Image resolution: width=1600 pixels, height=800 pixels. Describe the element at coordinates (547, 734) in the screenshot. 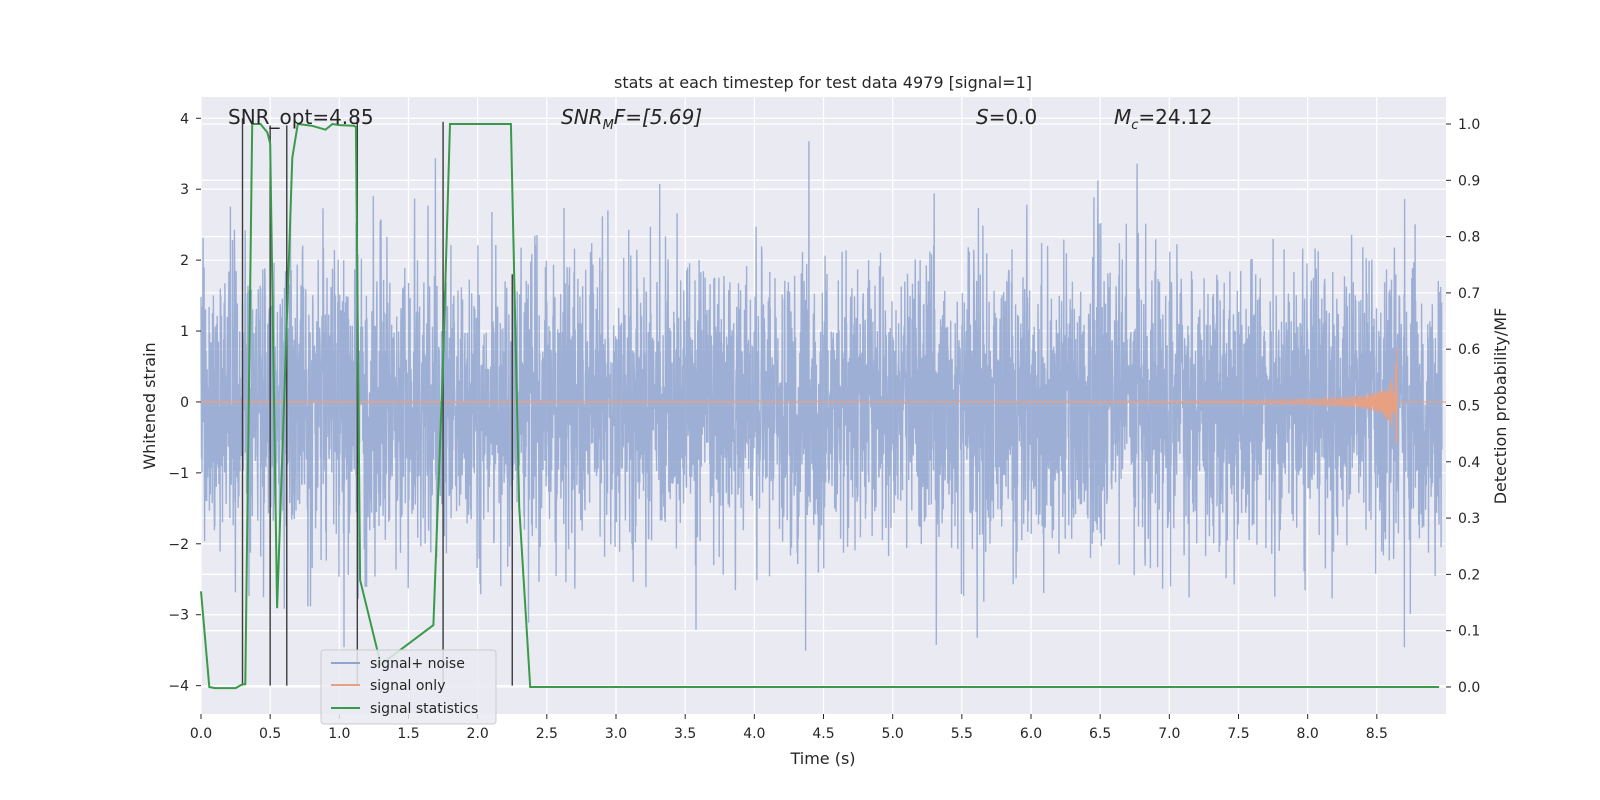

I see `x-tick-label: 2.5` at that location.